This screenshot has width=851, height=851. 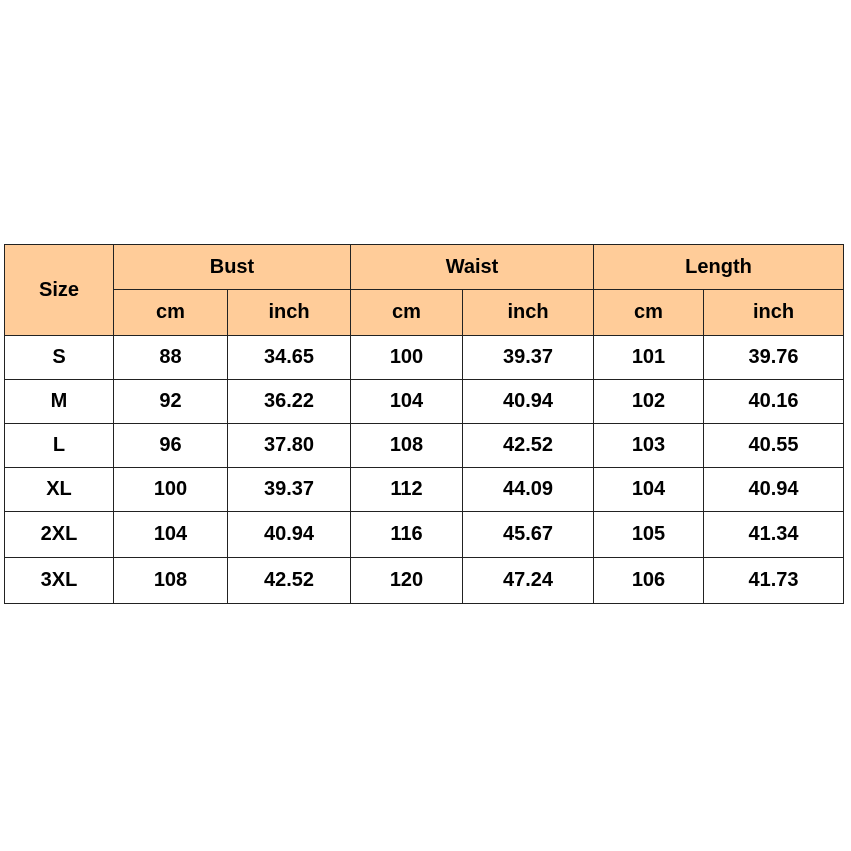 I want to click on value-cell: 103, so click(x=648, y=445).